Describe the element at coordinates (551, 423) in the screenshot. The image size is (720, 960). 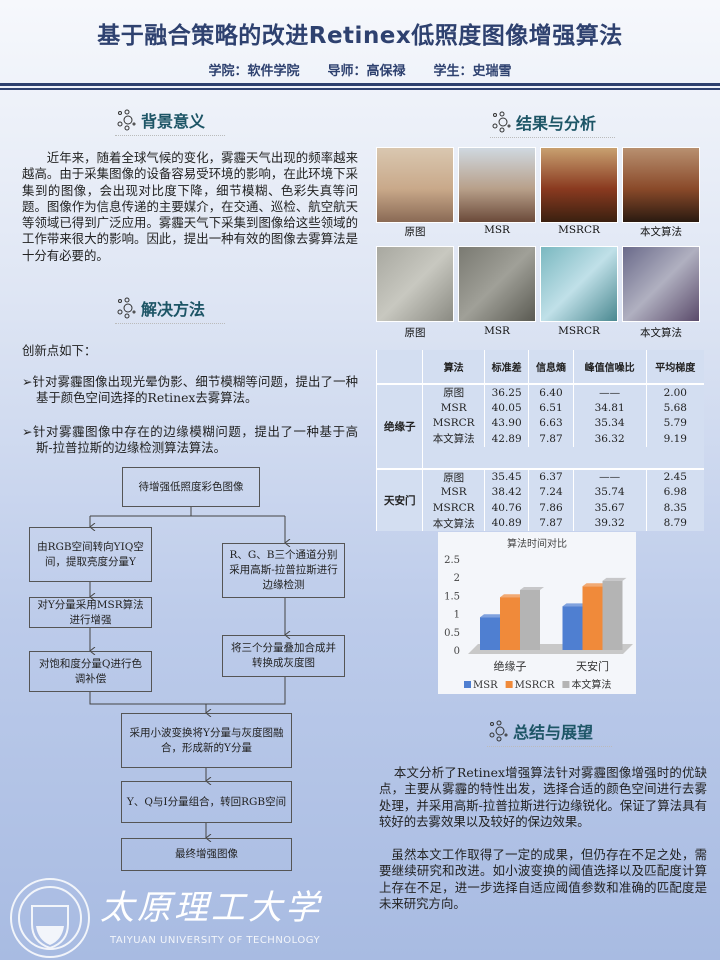
I see `table-cell: 6.63` at that location.